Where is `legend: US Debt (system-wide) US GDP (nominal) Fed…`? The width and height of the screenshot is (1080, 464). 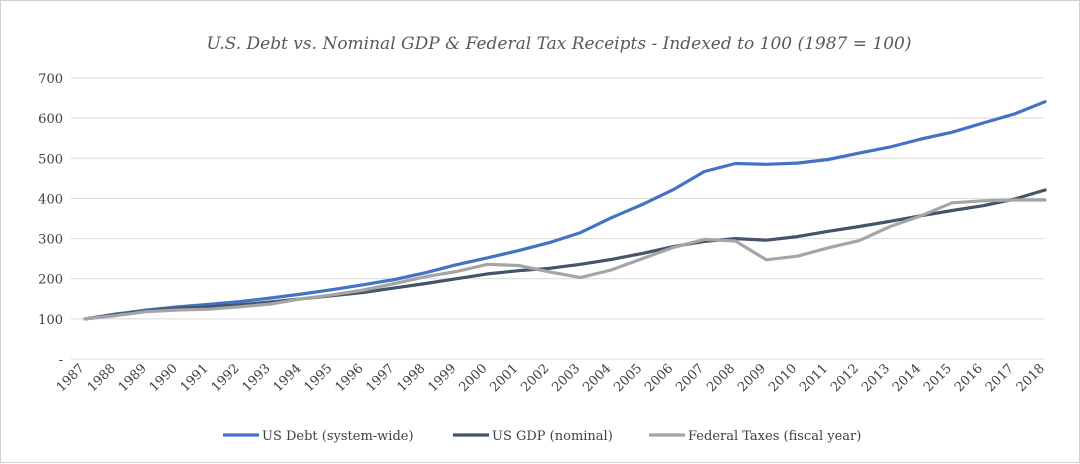
legend: US Debt (system-wide) US GDP (nominal) Fed… is located at coordinates (542, 436).